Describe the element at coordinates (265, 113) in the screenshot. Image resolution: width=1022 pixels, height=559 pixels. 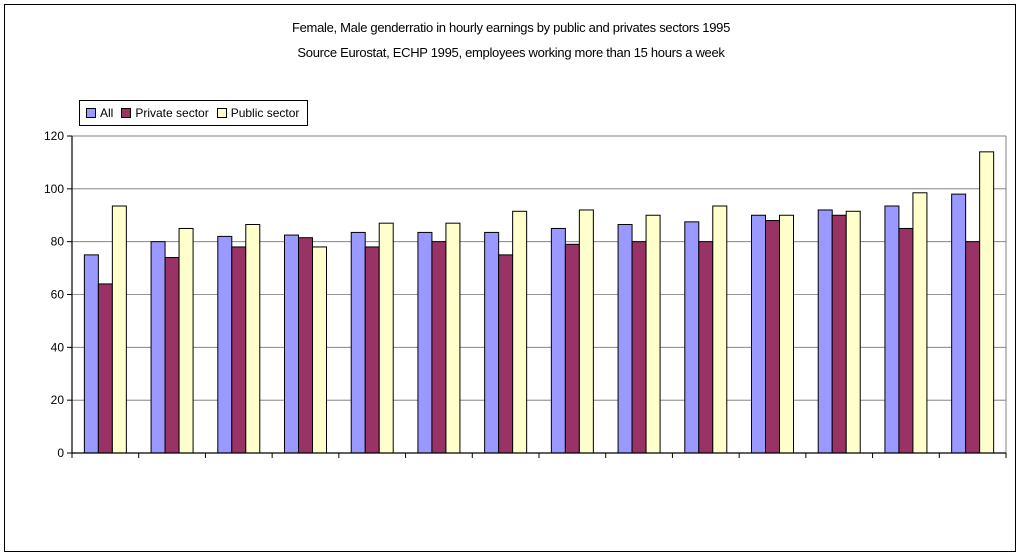
I see `legend-label: Public sector` at that location.